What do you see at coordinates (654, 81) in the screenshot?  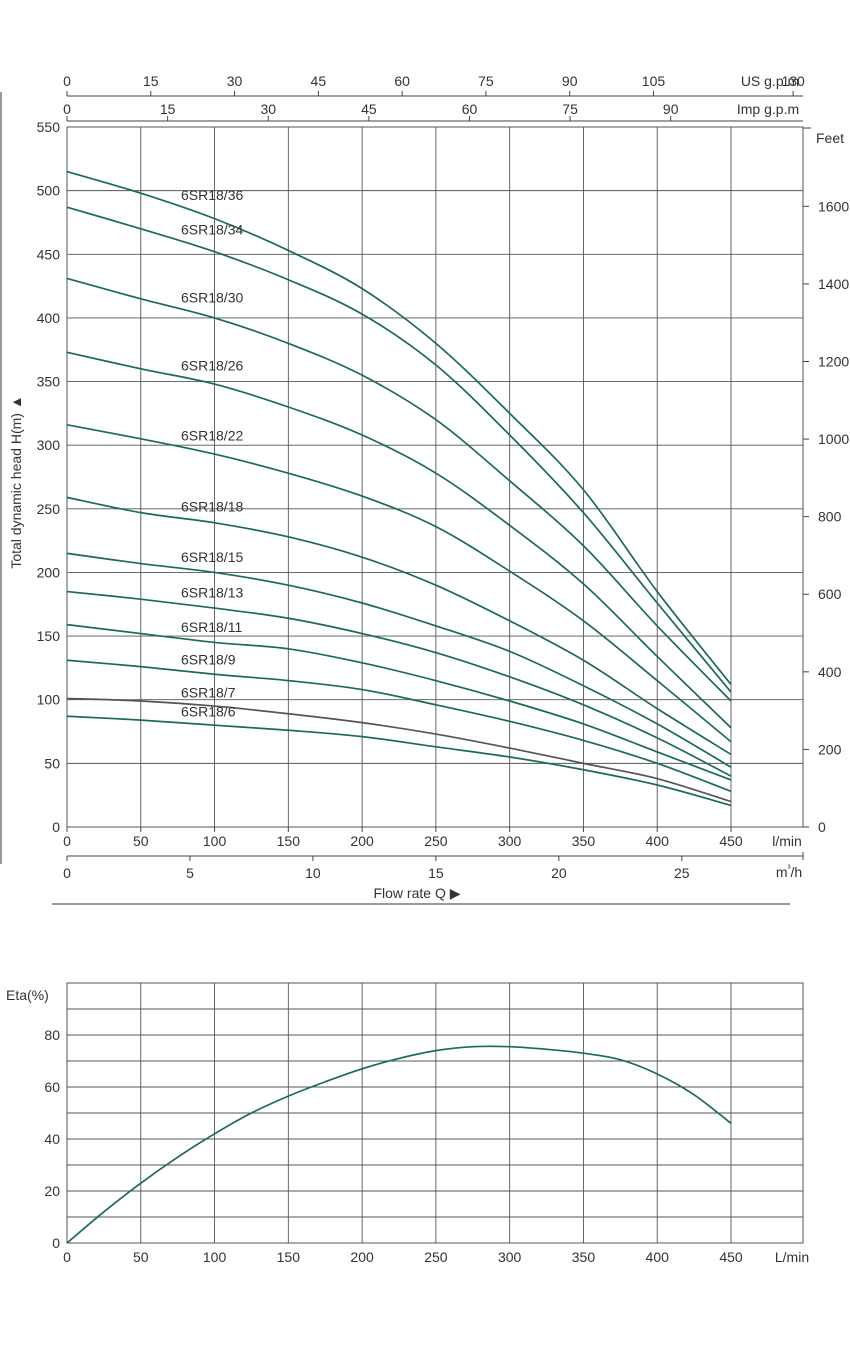 I see `us-gpm-tick-label: 105` at bounding box center [654, 81].